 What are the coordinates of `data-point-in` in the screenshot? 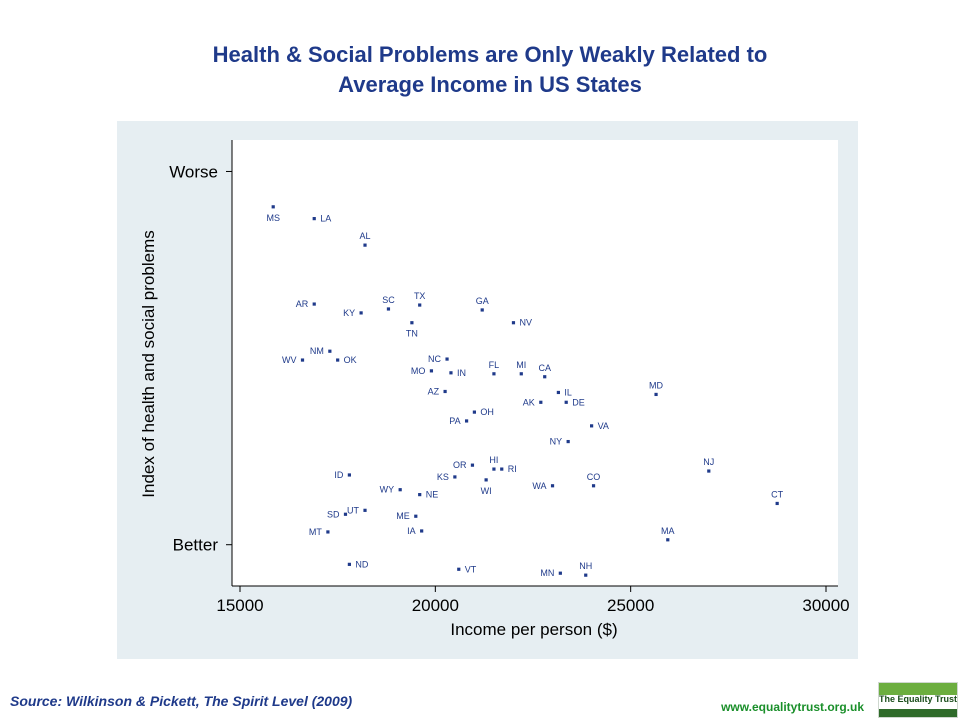 It's located at (451, 373).